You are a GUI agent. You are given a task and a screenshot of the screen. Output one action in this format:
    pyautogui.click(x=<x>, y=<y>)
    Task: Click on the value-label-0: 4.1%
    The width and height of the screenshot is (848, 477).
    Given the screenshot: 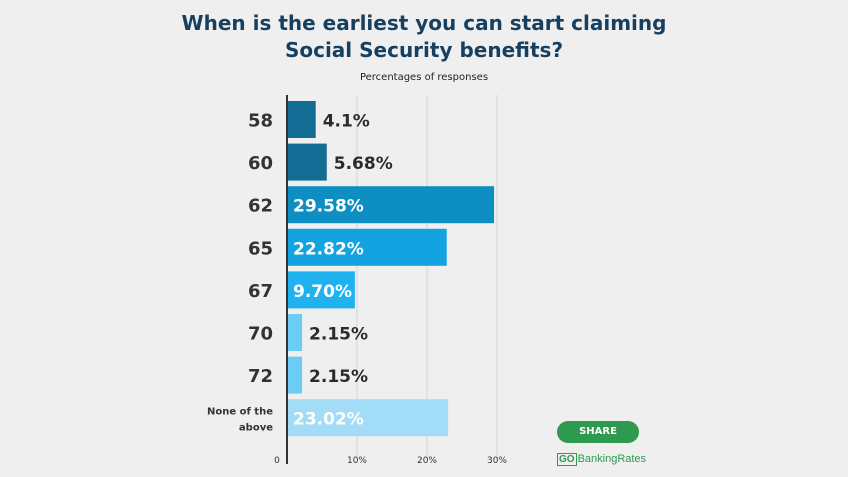 What is the action you would take?
    pyautogui.click(x=346, y=122)
    